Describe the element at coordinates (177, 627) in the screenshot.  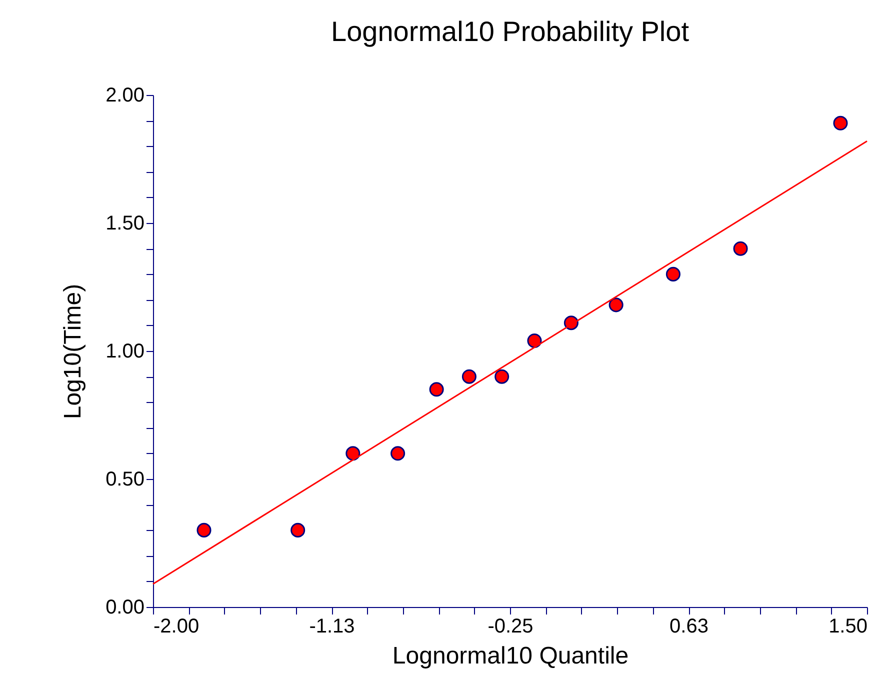
I see `x-tick-label: -2.00` at that location.